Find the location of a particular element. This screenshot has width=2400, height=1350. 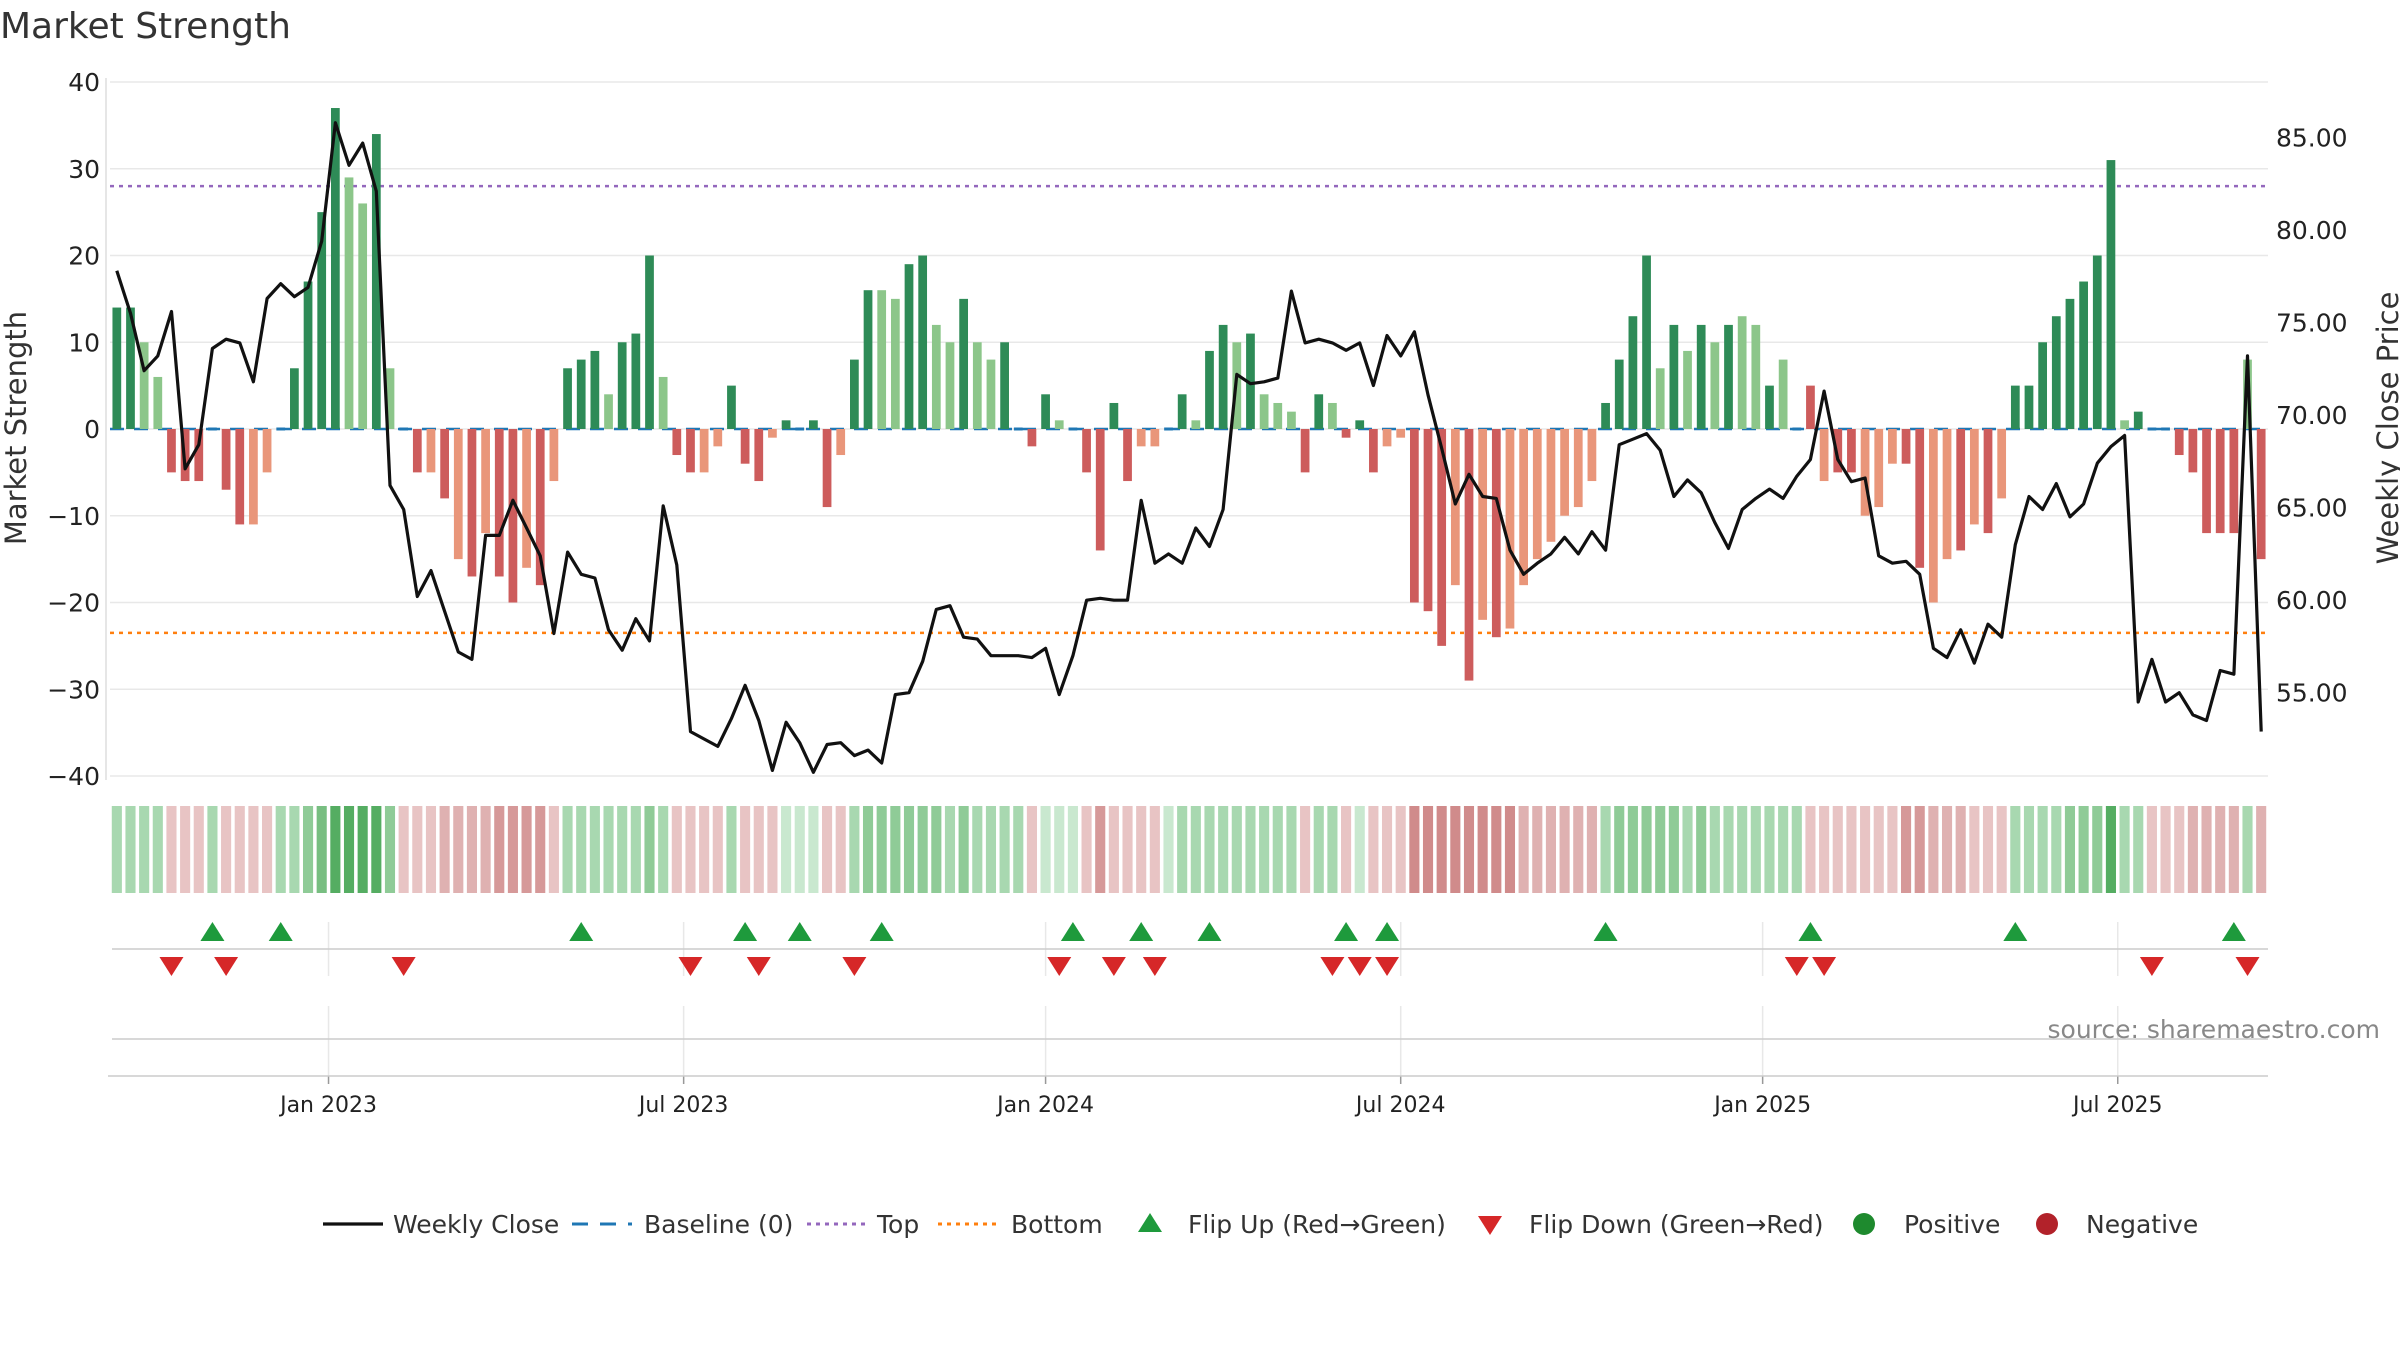

legend-label-weekly-close: Weekly Close is located at coordinates (476, 1224).